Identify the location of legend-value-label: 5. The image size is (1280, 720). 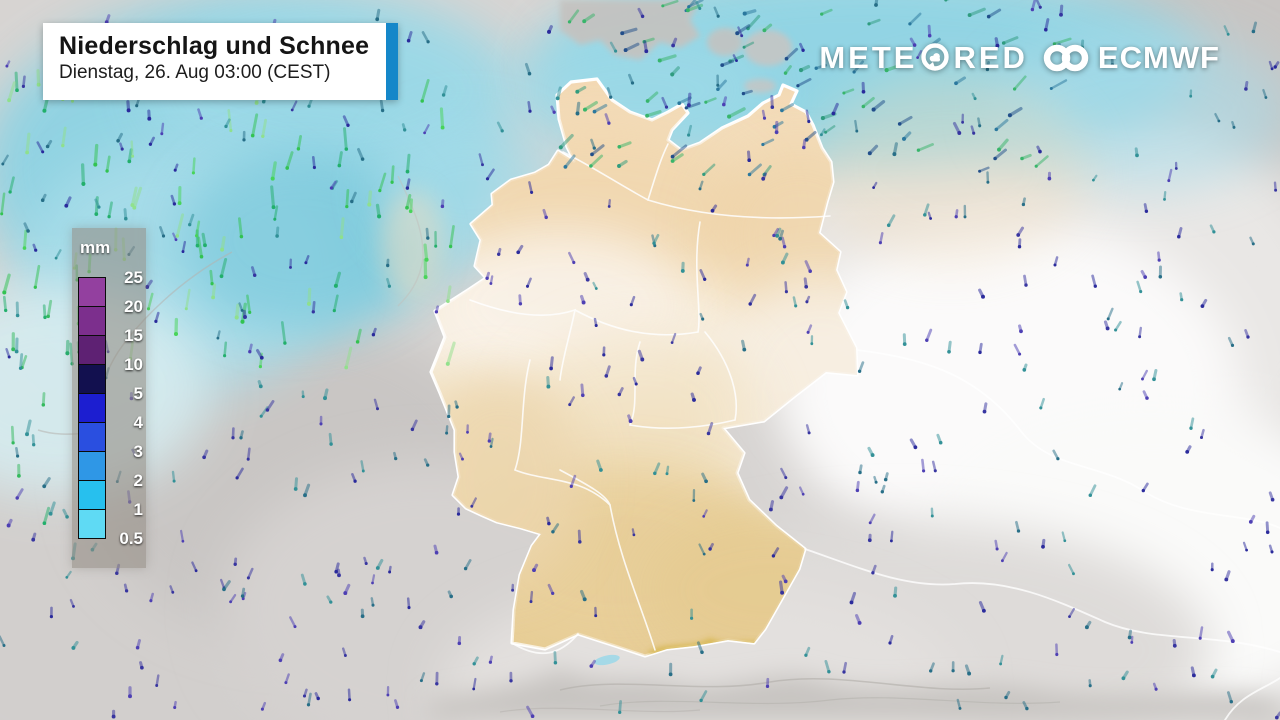
(138, 393).